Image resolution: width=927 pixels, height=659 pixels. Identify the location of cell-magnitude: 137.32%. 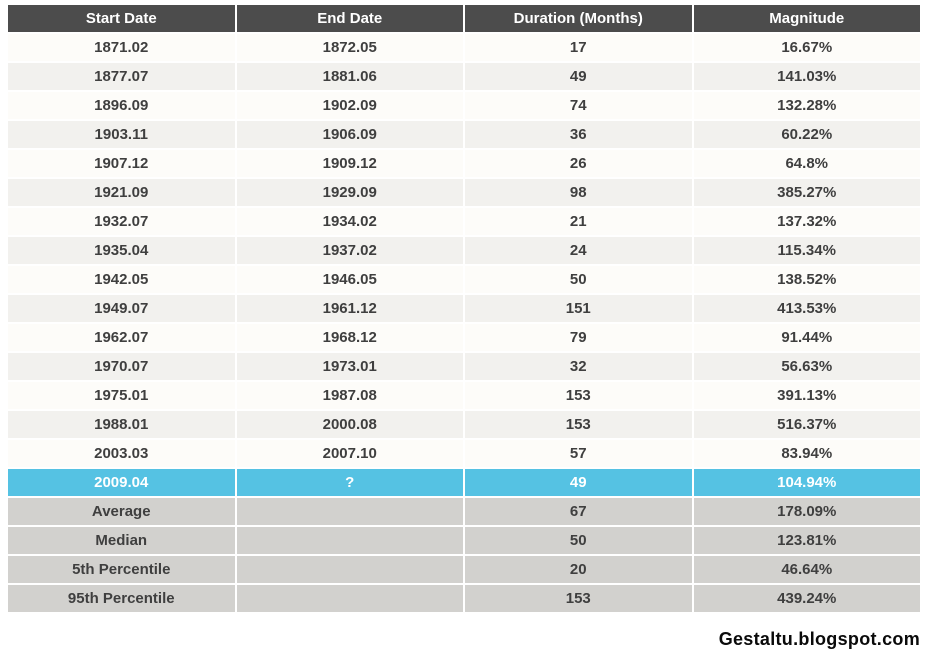
(806, 221).